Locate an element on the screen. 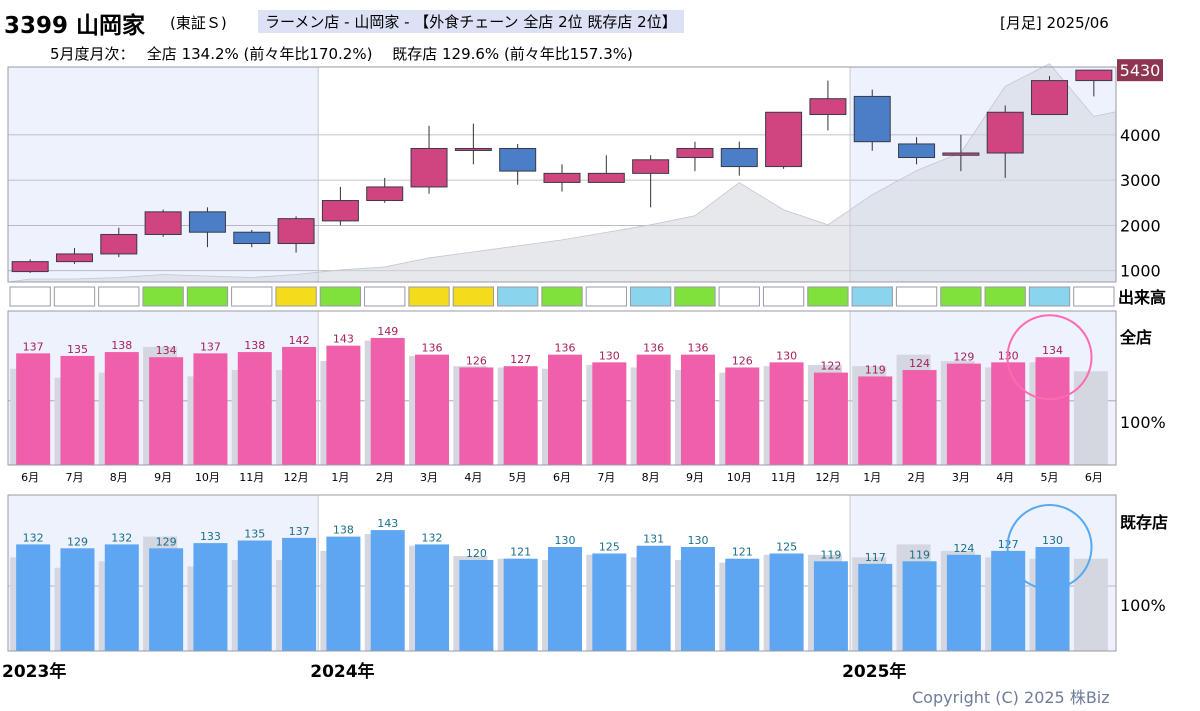  panel-title: 全店 is located at coordinates (1135, 337).